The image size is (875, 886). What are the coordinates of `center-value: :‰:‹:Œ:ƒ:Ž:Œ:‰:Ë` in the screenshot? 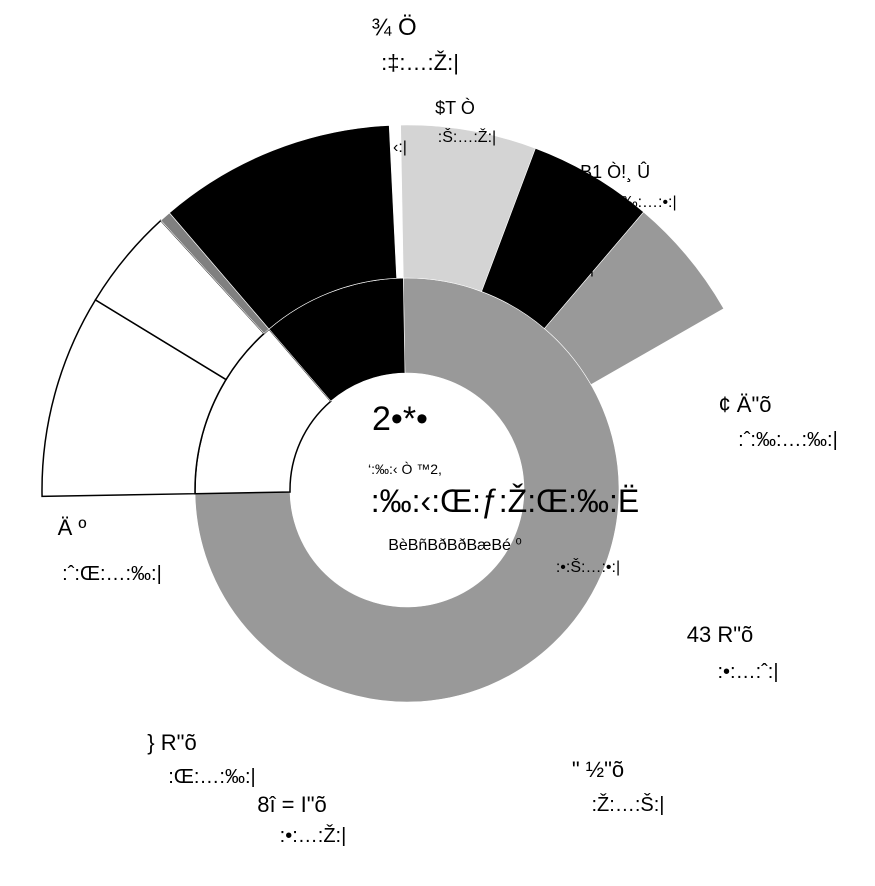 It's located at (505, 501).